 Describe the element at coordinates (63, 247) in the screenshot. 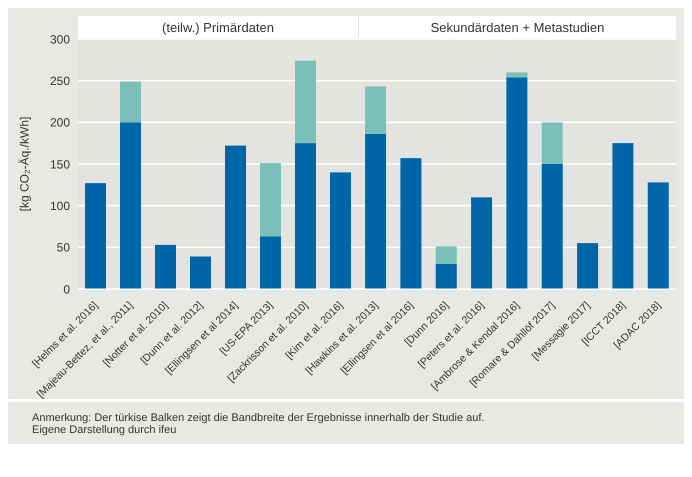

I see `y-tick-label: 50` at that location.